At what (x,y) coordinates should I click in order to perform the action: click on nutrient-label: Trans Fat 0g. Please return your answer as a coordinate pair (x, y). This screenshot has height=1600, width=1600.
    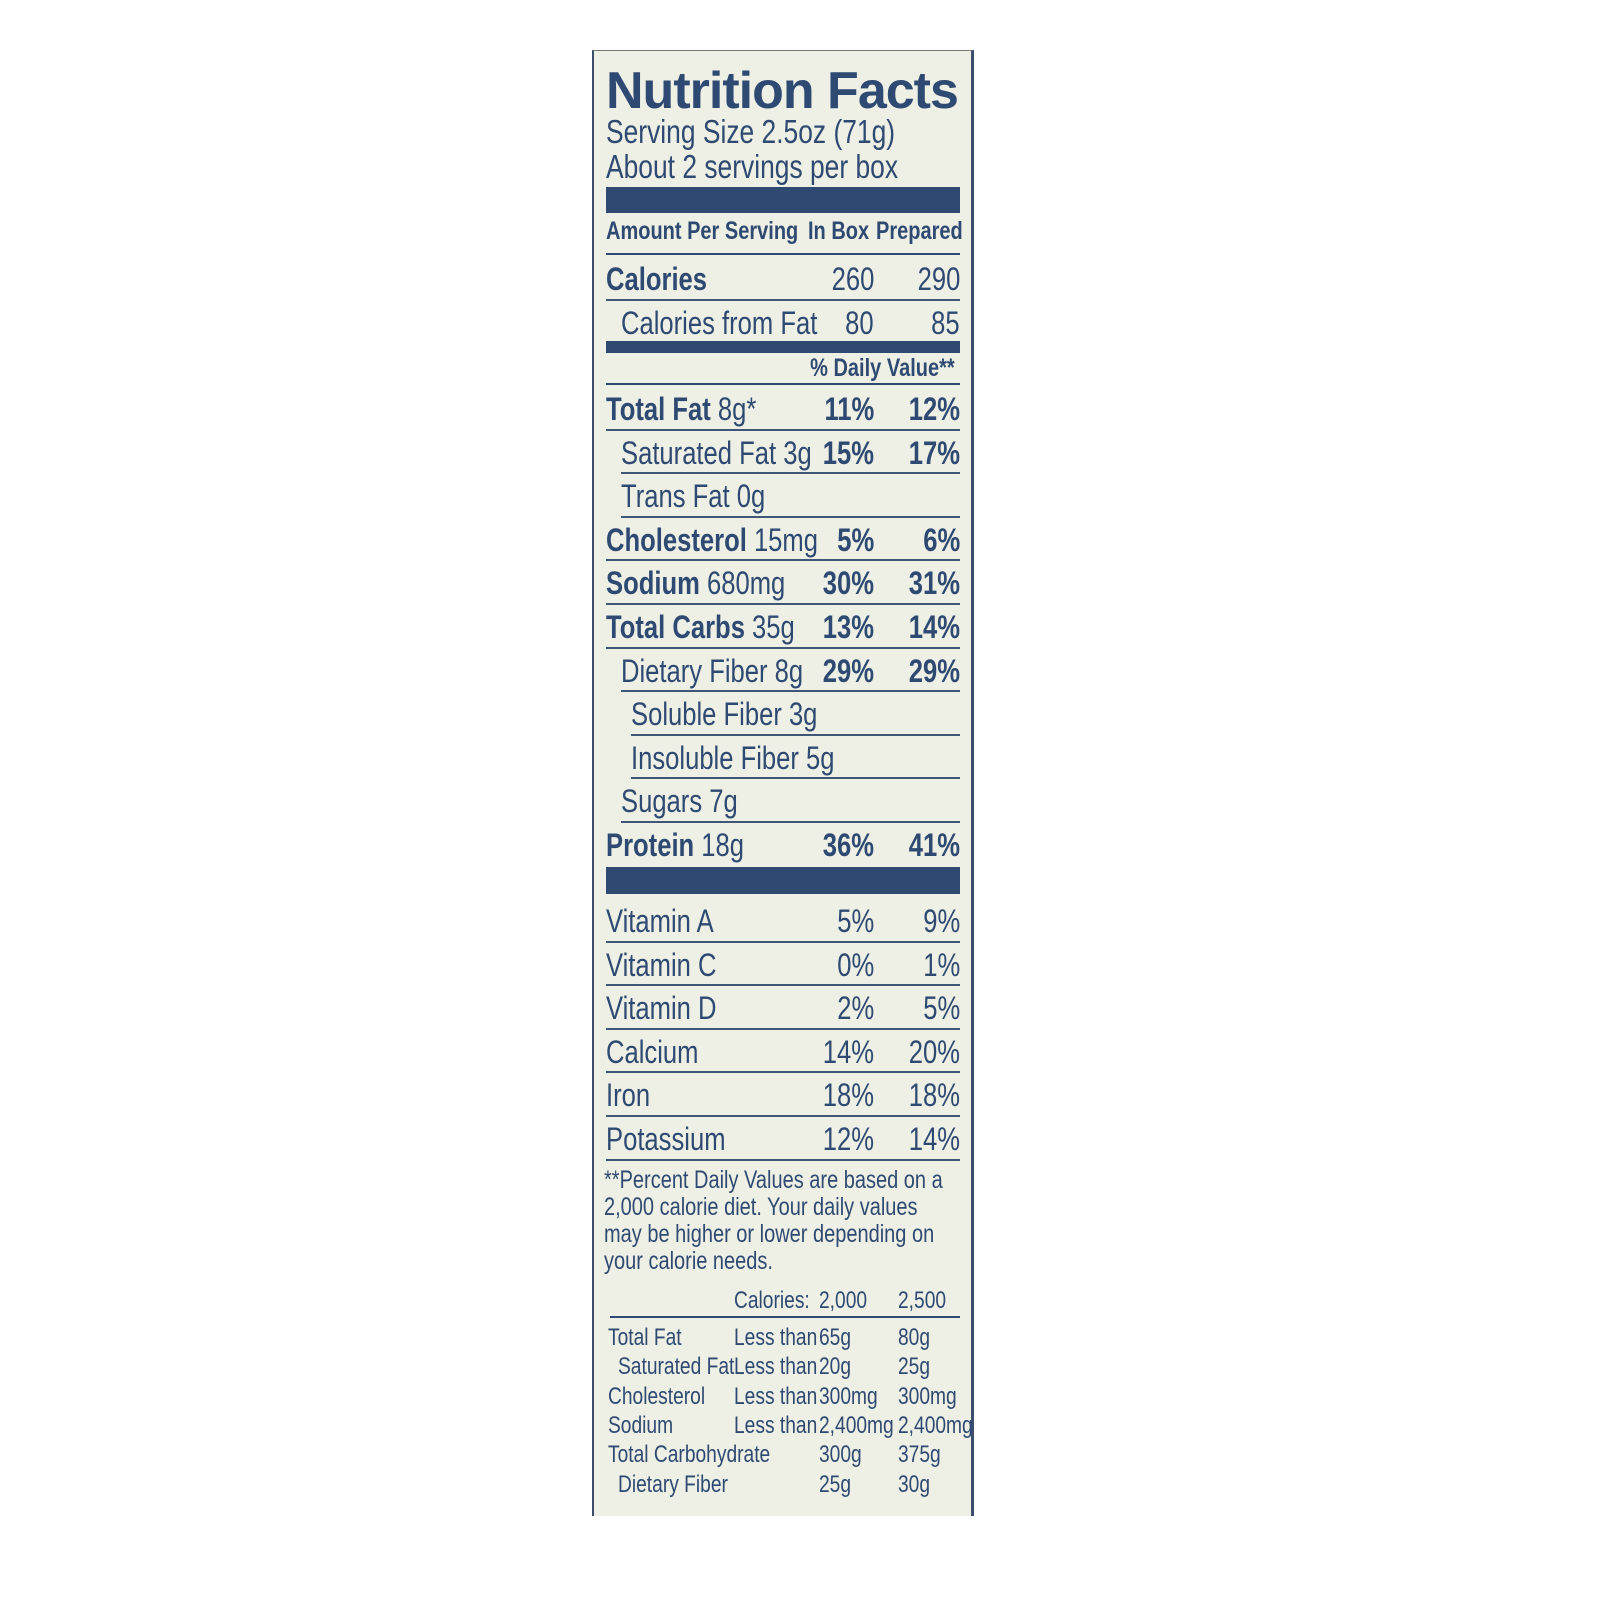
    Looking at the image, I should click on (711, 496).